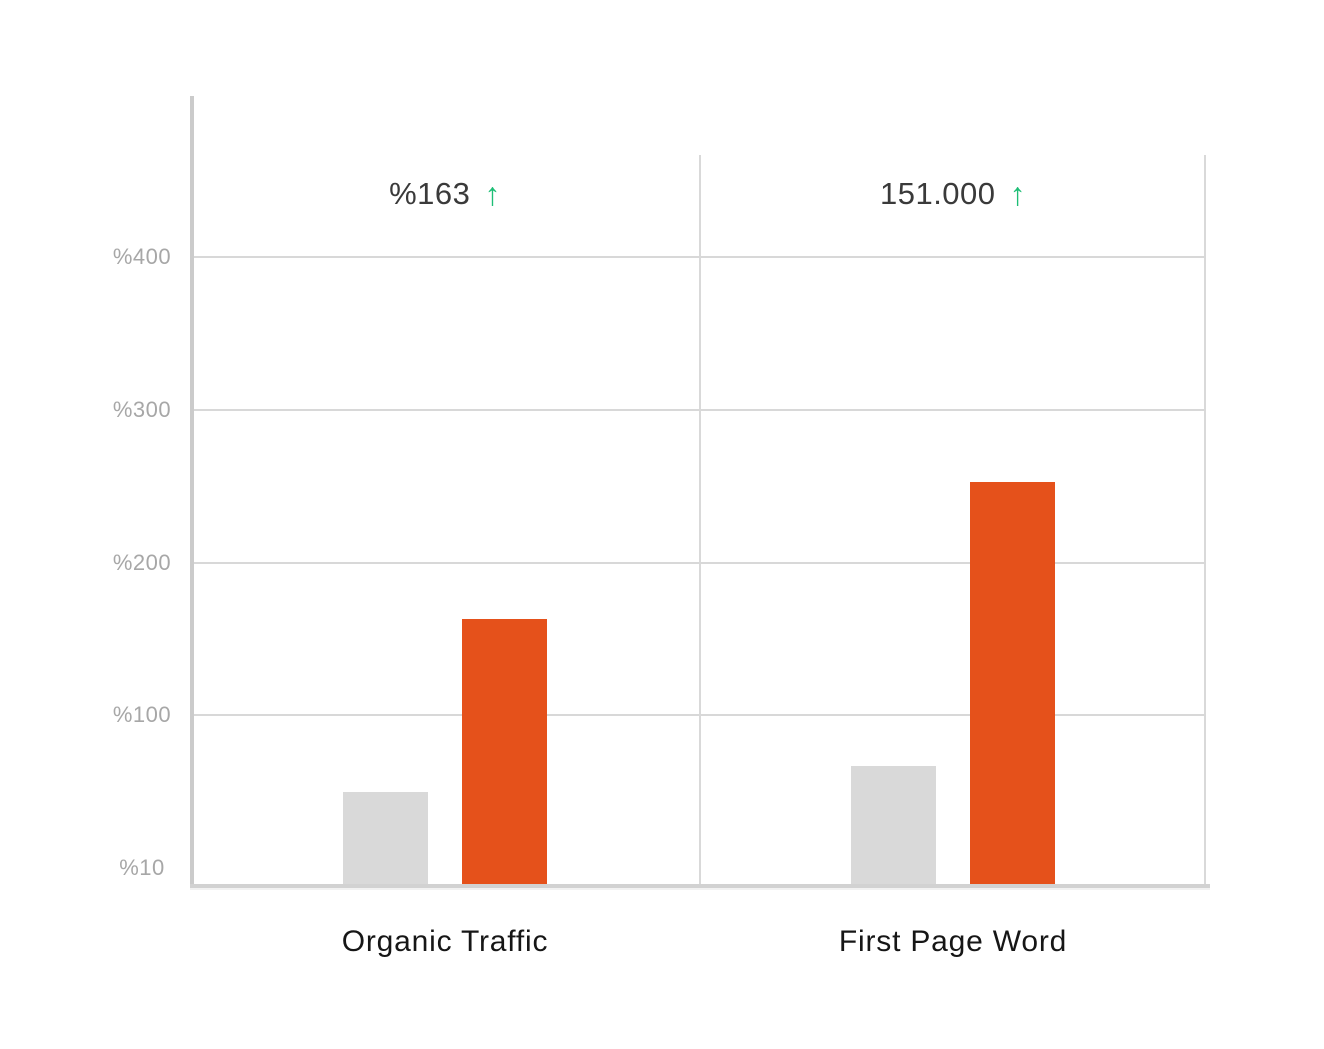 The width and height of the screenshot is (1324, 1049). Describe the element at coordinates (700, 519) in the screenshot. I see `group-divider-line` at that location.